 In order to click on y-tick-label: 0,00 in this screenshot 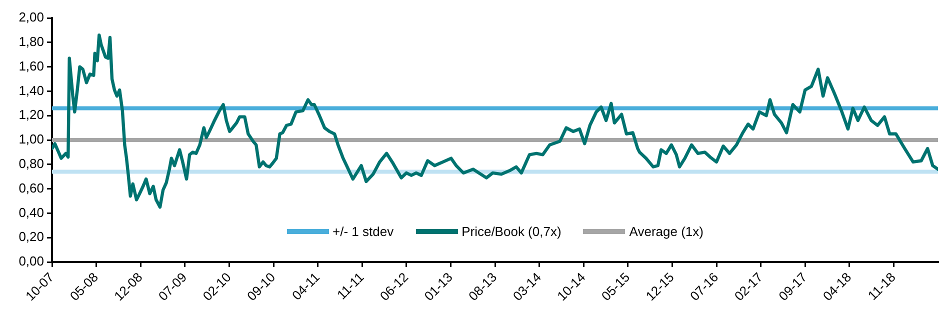, I will do `click(31, 261)`.